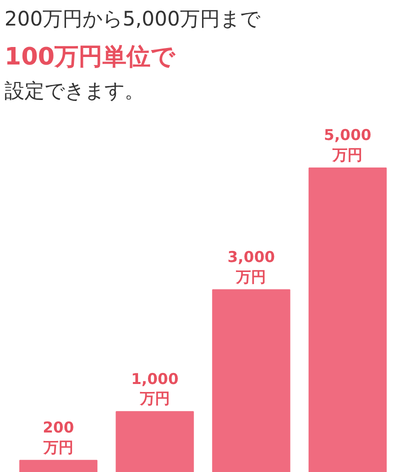 Image resolution: width=405 pixels, height=472 pixels. I want to click on chart-title: 200万円から5,000万円まで, so click(132, 18).